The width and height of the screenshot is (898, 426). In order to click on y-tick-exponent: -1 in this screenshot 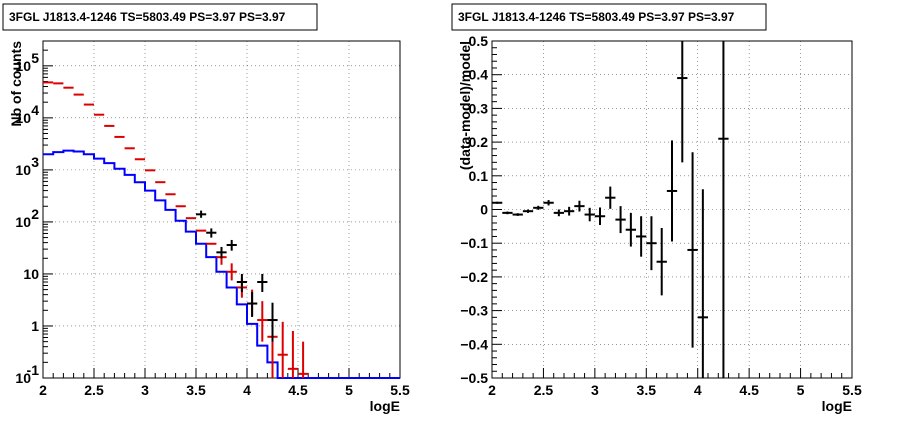, I will do `click(33, 370)`.